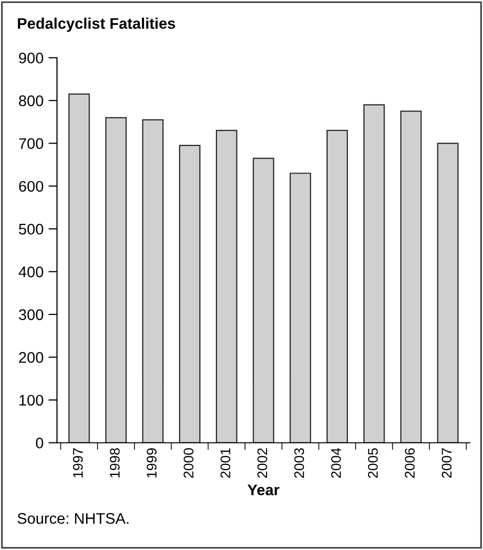 This screenshot has width=483, height=550. What do you see at coordinates (299, 463) in the screenshot?
I see `x-tick-label: 2003` at bounding box center [299, 463].